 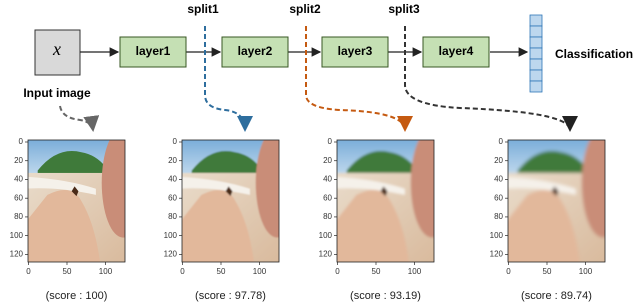 What do you see at coordinates (305, 9) in the screenshot?
I see `split-label: split2` at bounding box center [305, 9].